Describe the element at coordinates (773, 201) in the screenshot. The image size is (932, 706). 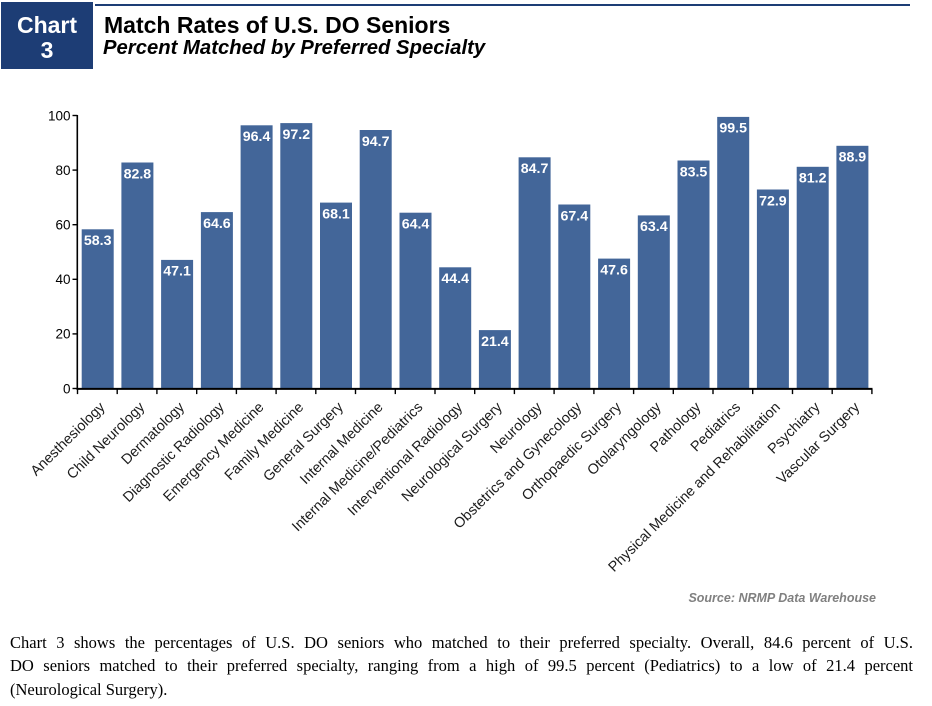
I see `svg-text: 72.9` at that location.